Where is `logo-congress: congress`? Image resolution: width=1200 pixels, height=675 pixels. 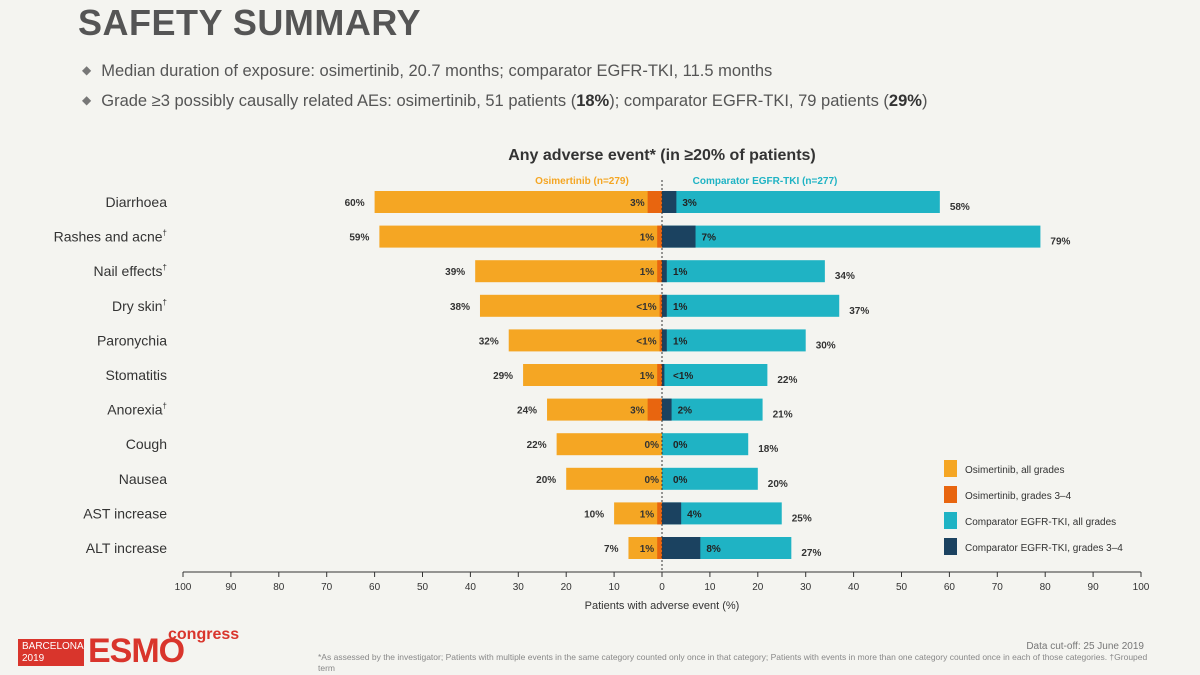 logo-congress: congress is located at coordinates (204, 634).